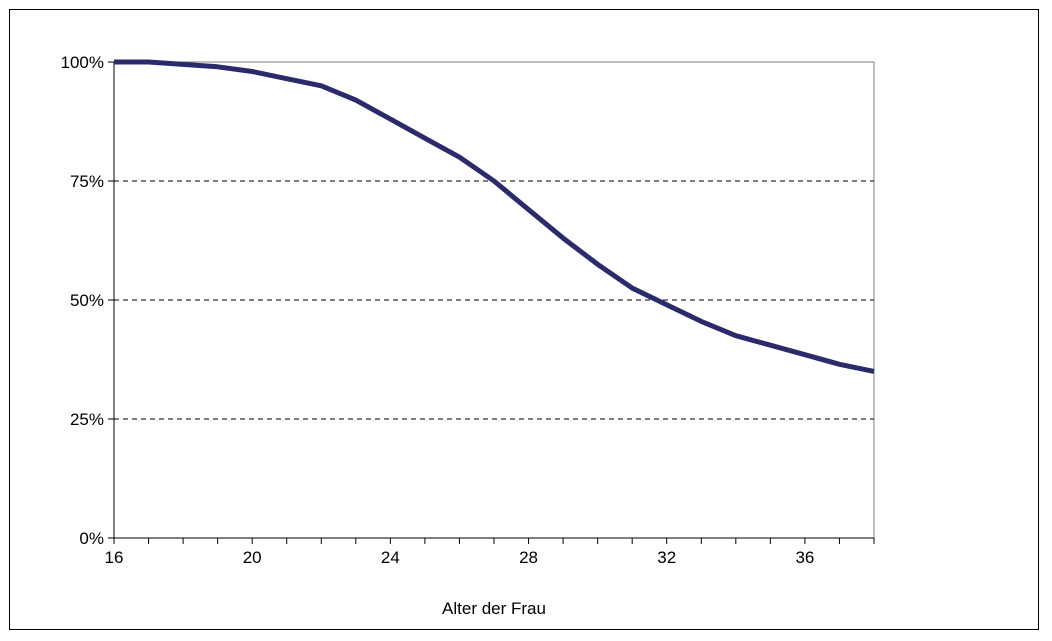  Describe the element at coordinates (390, 557) in the screenshot. I see `x-tick-label: 24` at that location.